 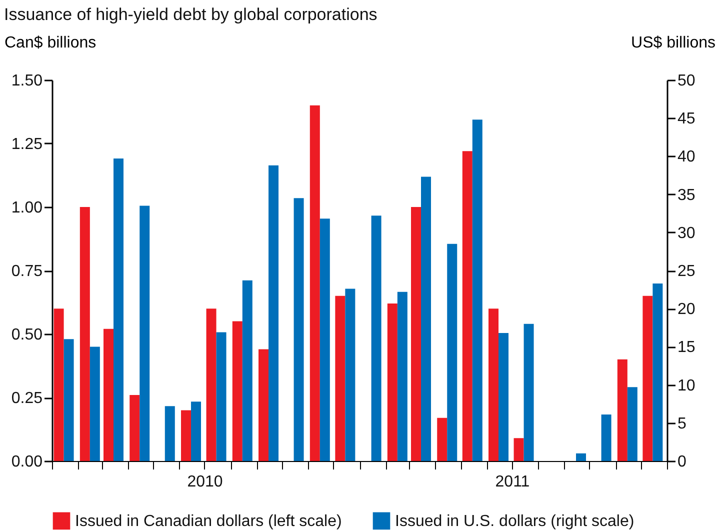 I want to click on y2-tick-label: 40, so click(x=687, y=157).